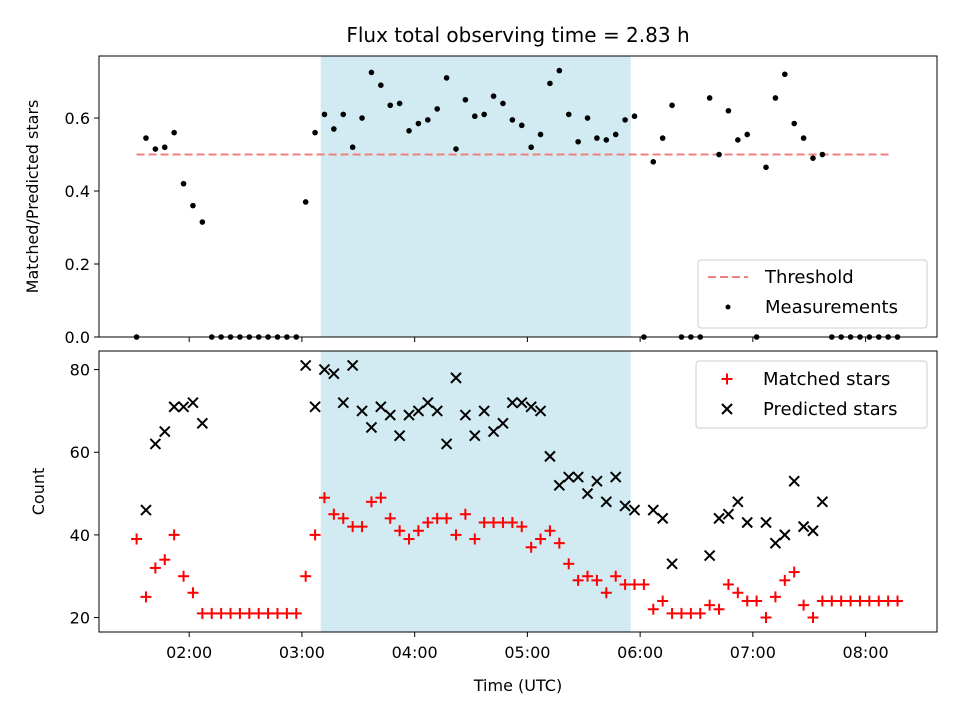  I want to click on ratio-y-label: Matched/Predicted stars, so click(32, 197).